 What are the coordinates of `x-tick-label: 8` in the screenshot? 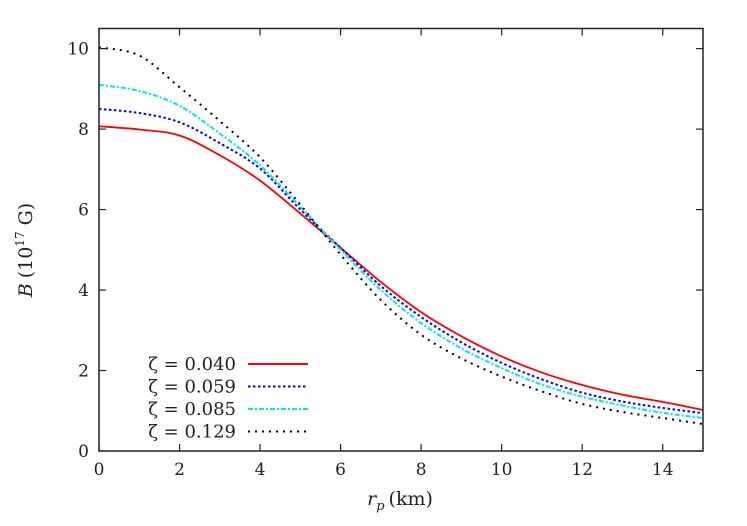 It's located at (421, 470).